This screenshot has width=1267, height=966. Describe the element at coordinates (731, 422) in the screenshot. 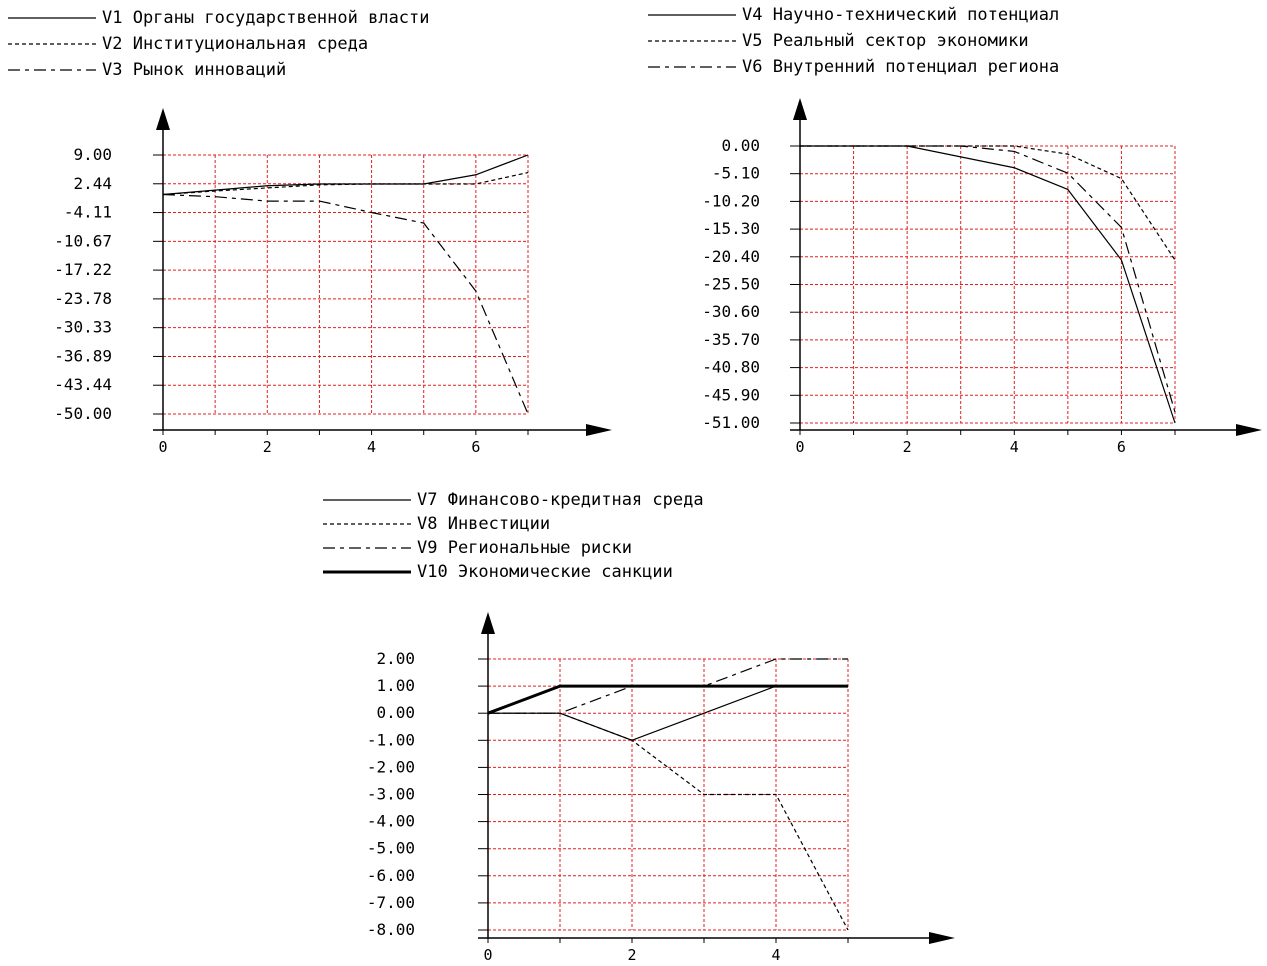

I see `y-tick-label: -51.00` at that location.